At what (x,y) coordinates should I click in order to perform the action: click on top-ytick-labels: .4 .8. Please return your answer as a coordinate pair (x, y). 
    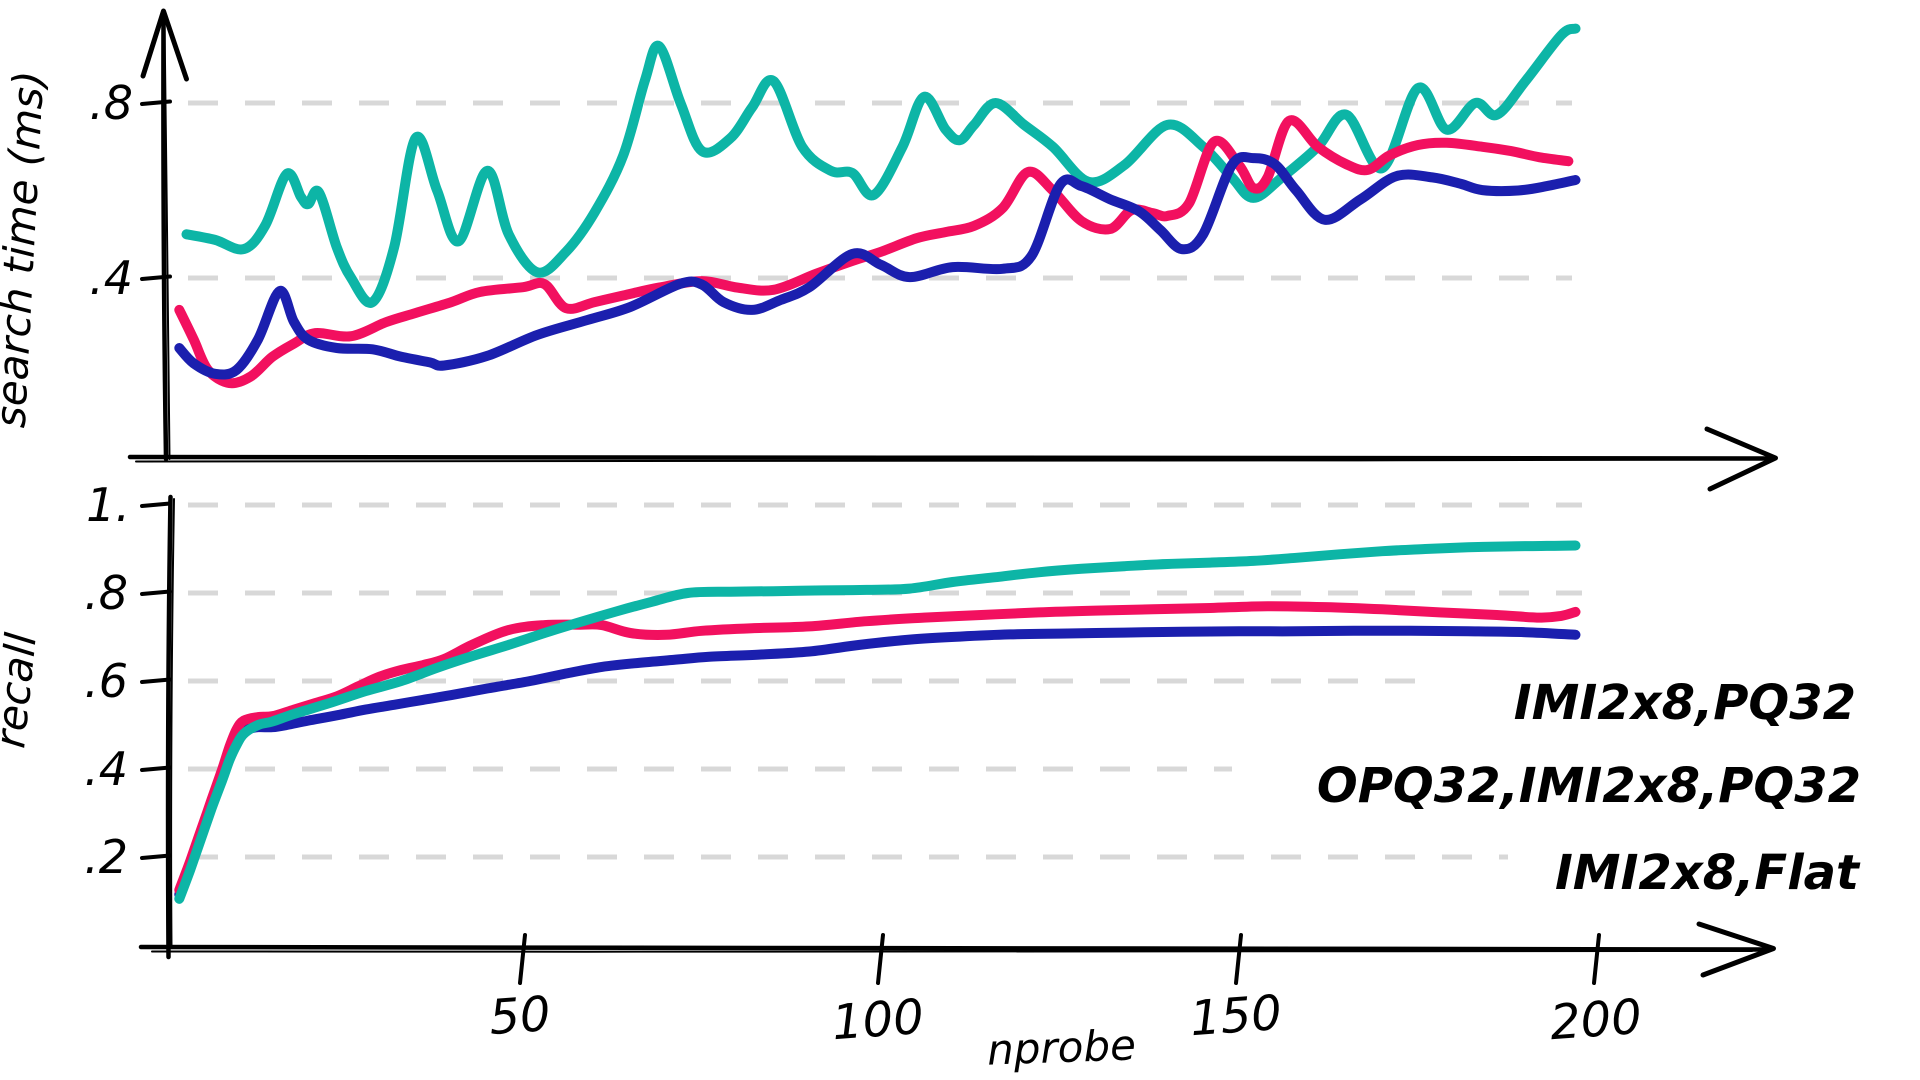
    Looking at the image, I should click on (111, 190).